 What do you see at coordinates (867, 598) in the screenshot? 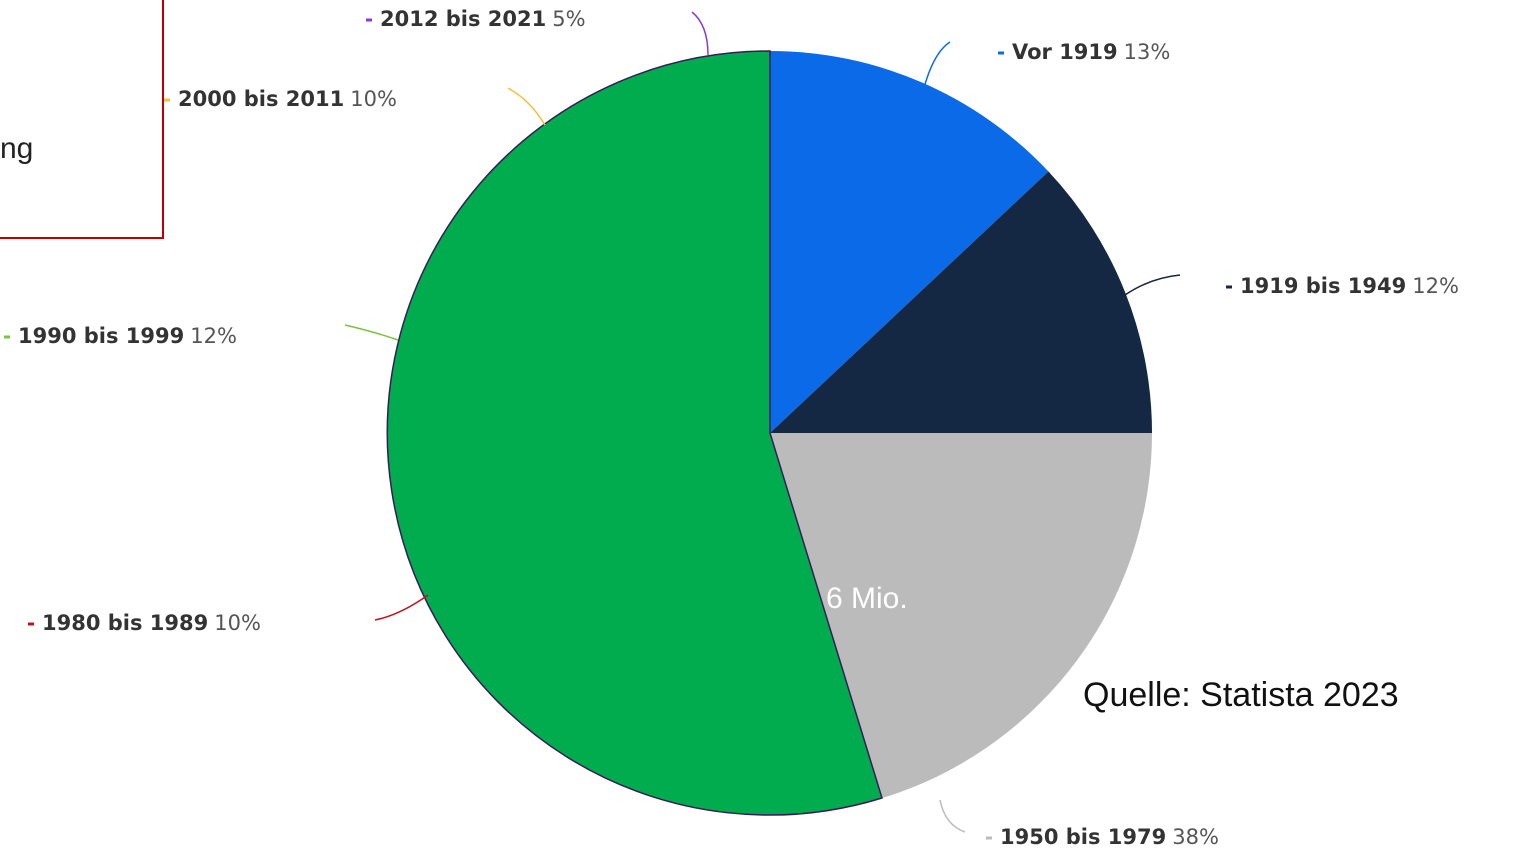
I see `annotation: 6 Mio.` at bounding box center [867, 598].